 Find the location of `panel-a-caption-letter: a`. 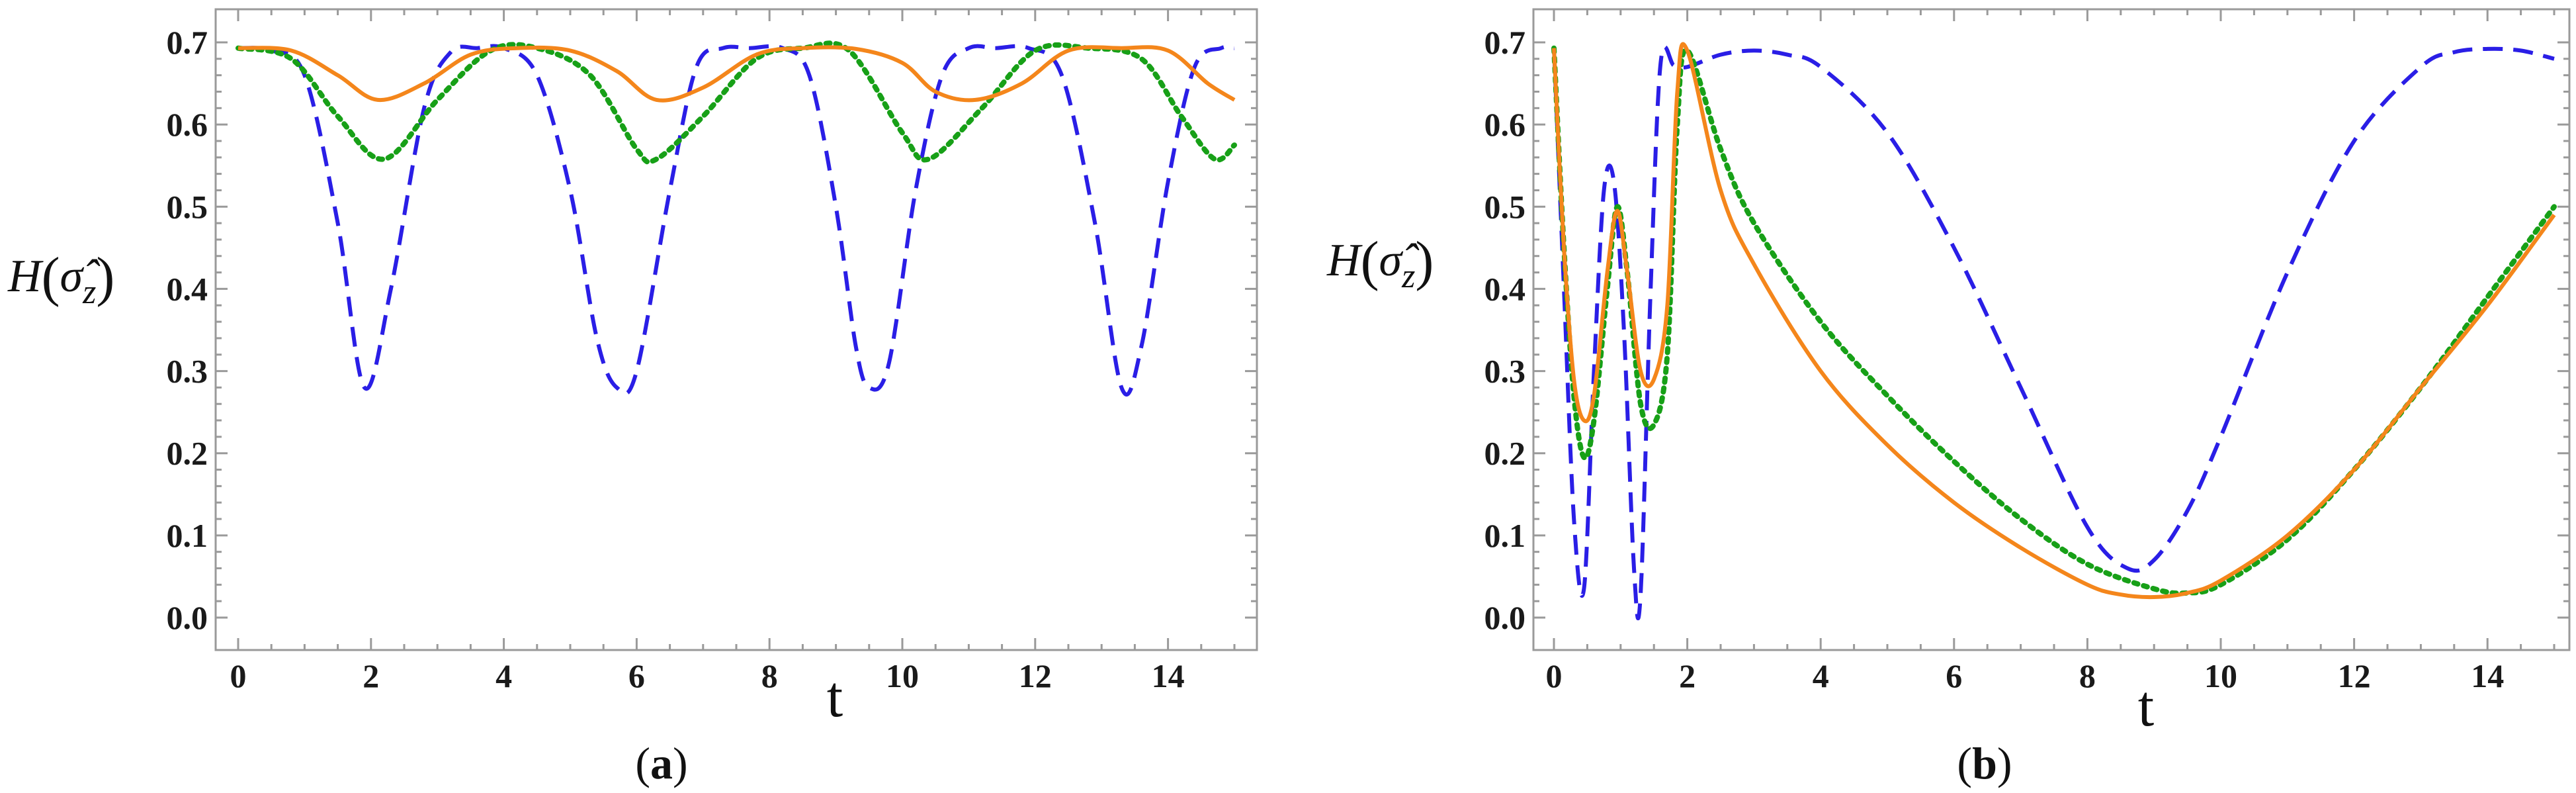

panel-a-caption-letter: a is located at coordinates (661, 763).